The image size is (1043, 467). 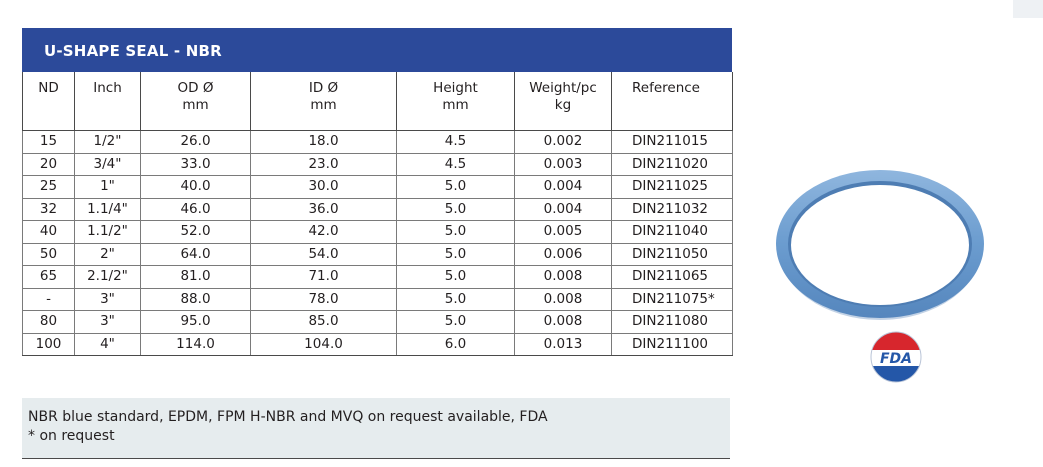 I want to click on cell-od: 26.0, so click(x=195, y=142).